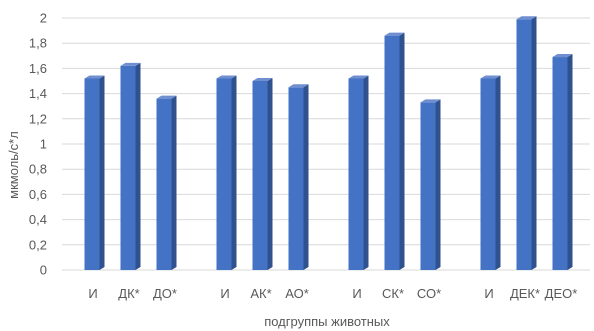 The height and width of the screenshot is (331, 594). I want to click on y-tick-label: 1,8, so click(38, 43).